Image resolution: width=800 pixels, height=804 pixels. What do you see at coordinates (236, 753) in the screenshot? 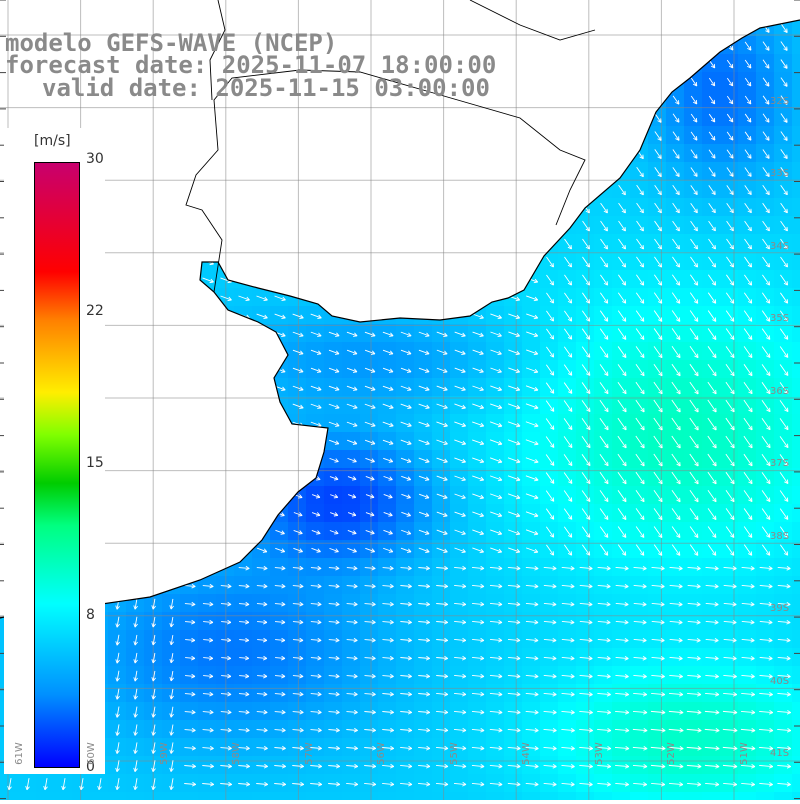
I see `lon-label: 58W` at bounding box center [236, 753].